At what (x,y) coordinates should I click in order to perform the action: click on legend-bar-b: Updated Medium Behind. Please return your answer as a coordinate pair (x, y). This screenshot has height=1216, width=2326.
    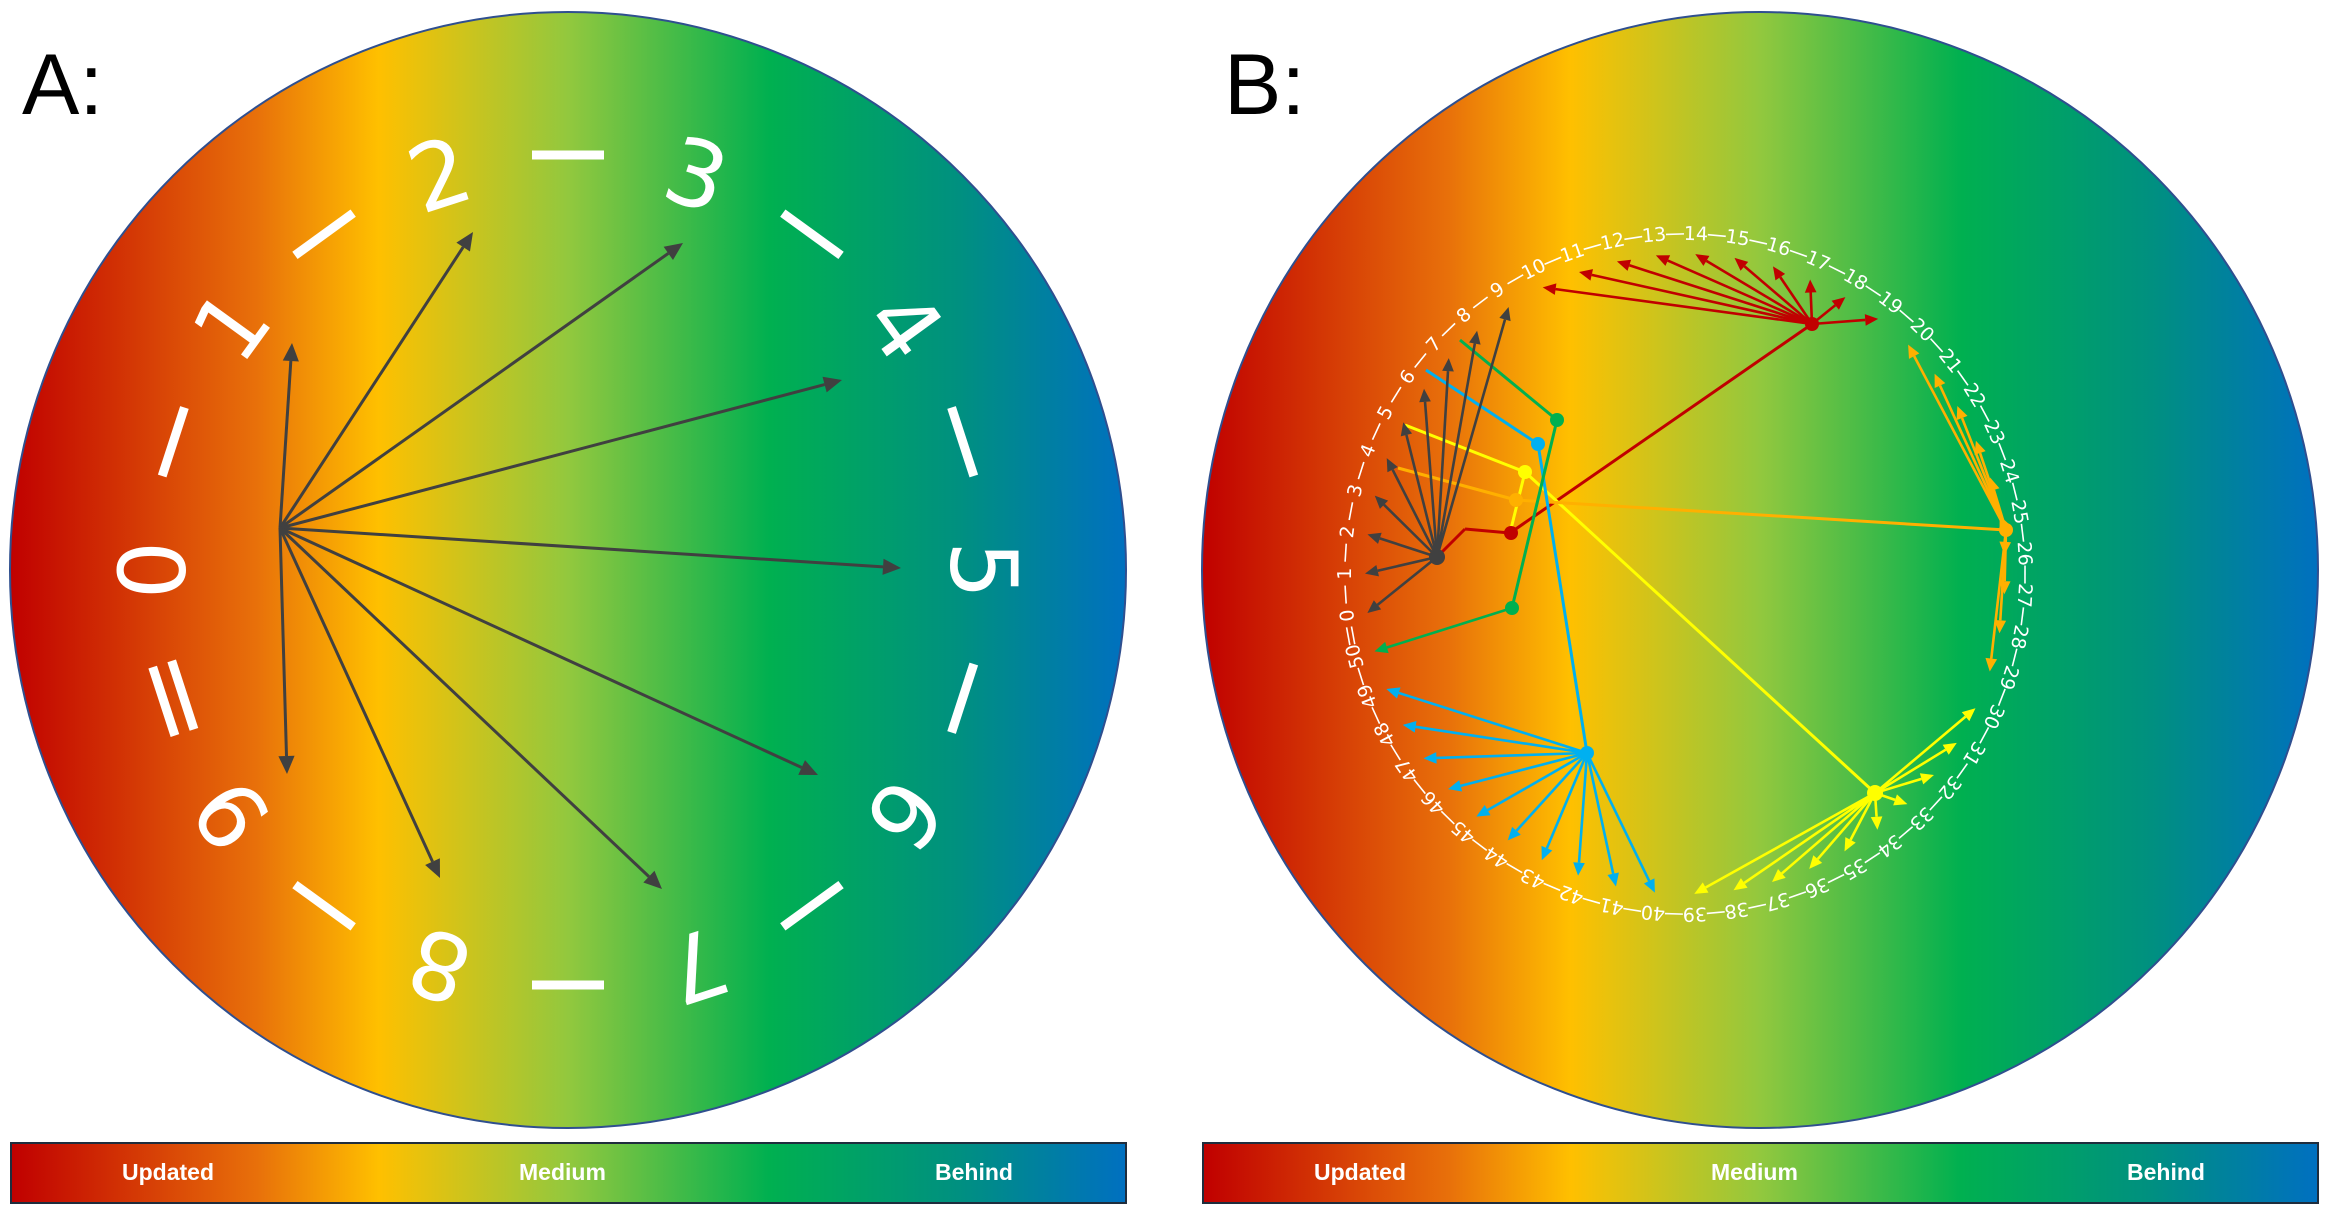
    Looking at the image, I should click on (1760, 1173).